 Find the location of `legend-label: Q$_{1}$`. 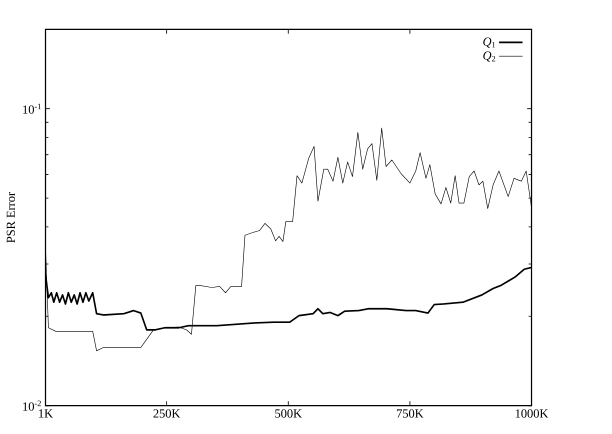

legend-label: Q$_{1}$ is located at coordinates (489, 43).